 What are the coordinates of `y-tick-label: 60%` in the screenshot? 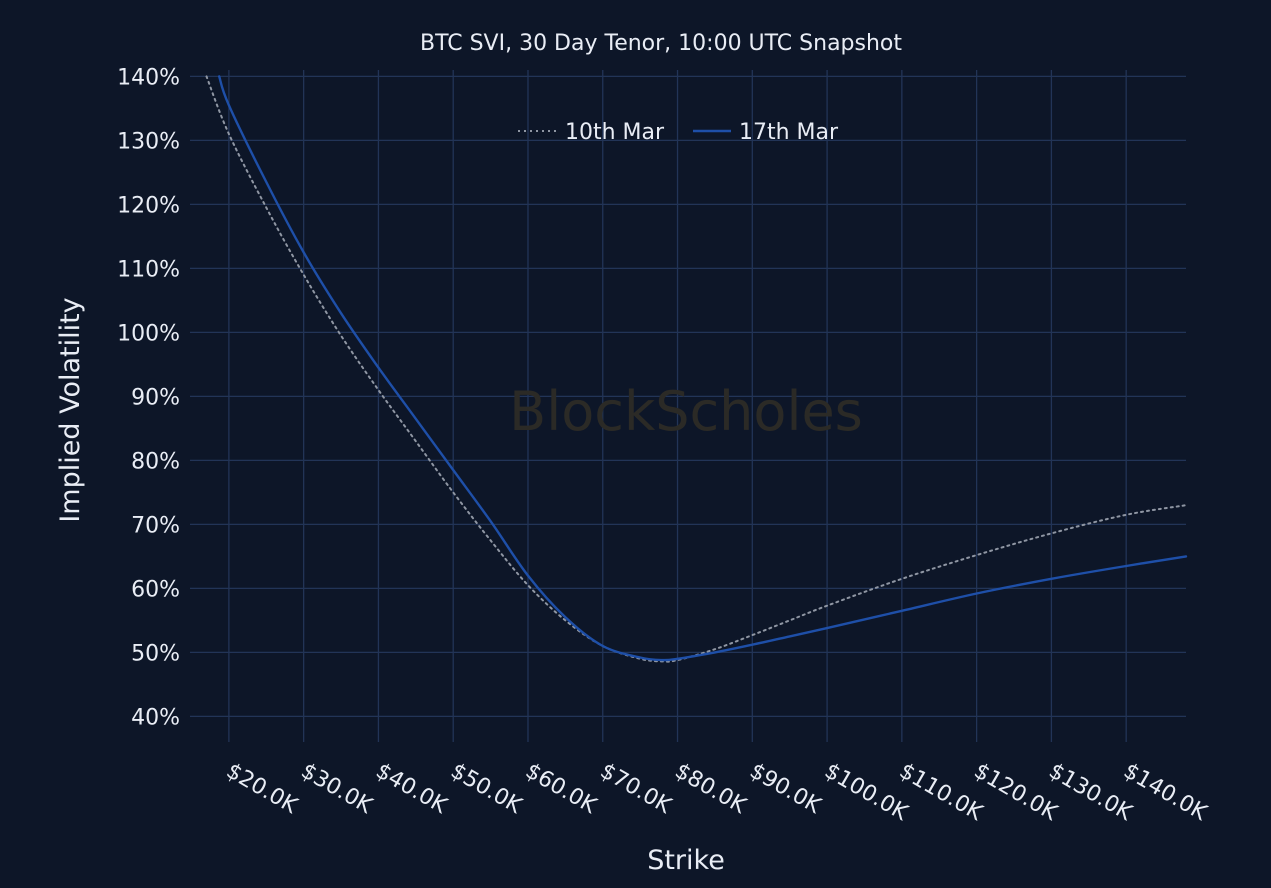 It's located at (155, 589).